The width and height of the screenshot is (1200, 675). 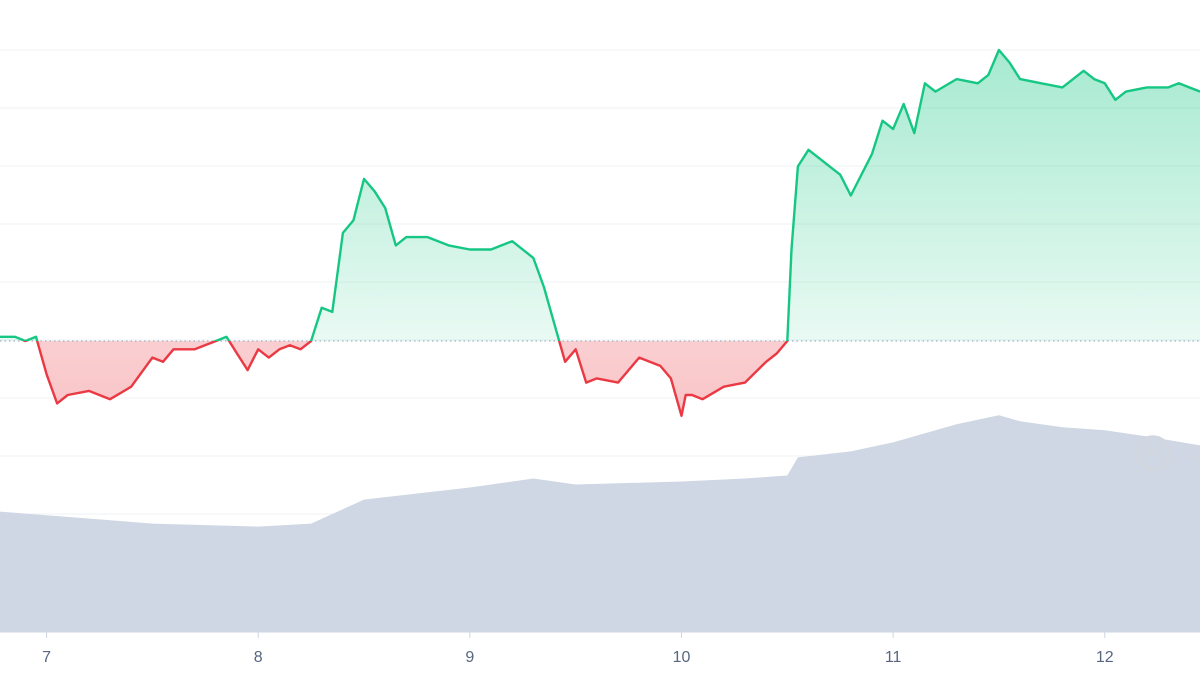 What do you see at coordinates (682, 657) in the screenshot?
I see `x-tick-label: 10` at bounding box center [682, 657].